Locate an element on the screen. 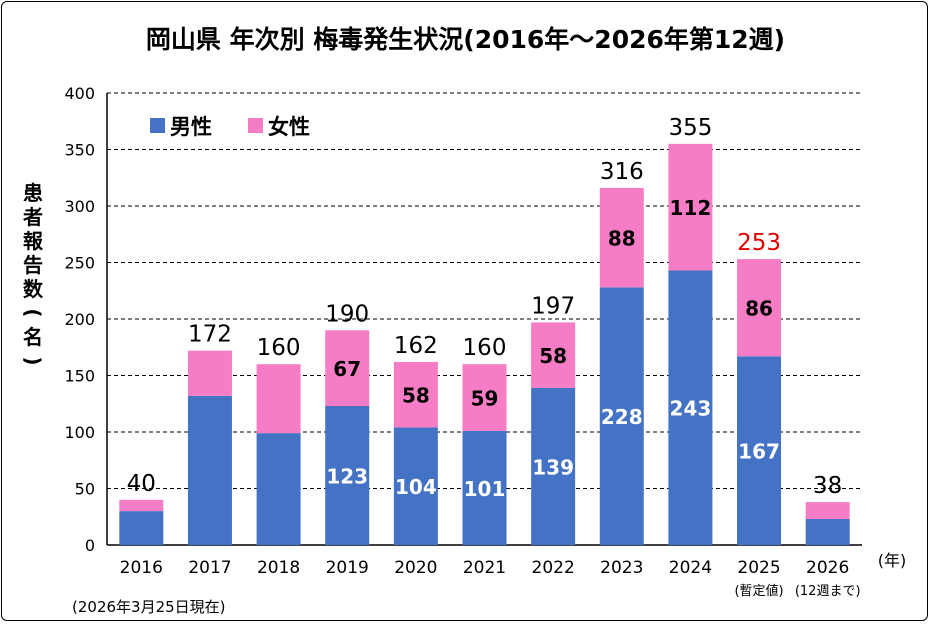 The height and width of the screenshot is (630, 931). x-tick-label: 2017 is located at coordinates (209, 568).